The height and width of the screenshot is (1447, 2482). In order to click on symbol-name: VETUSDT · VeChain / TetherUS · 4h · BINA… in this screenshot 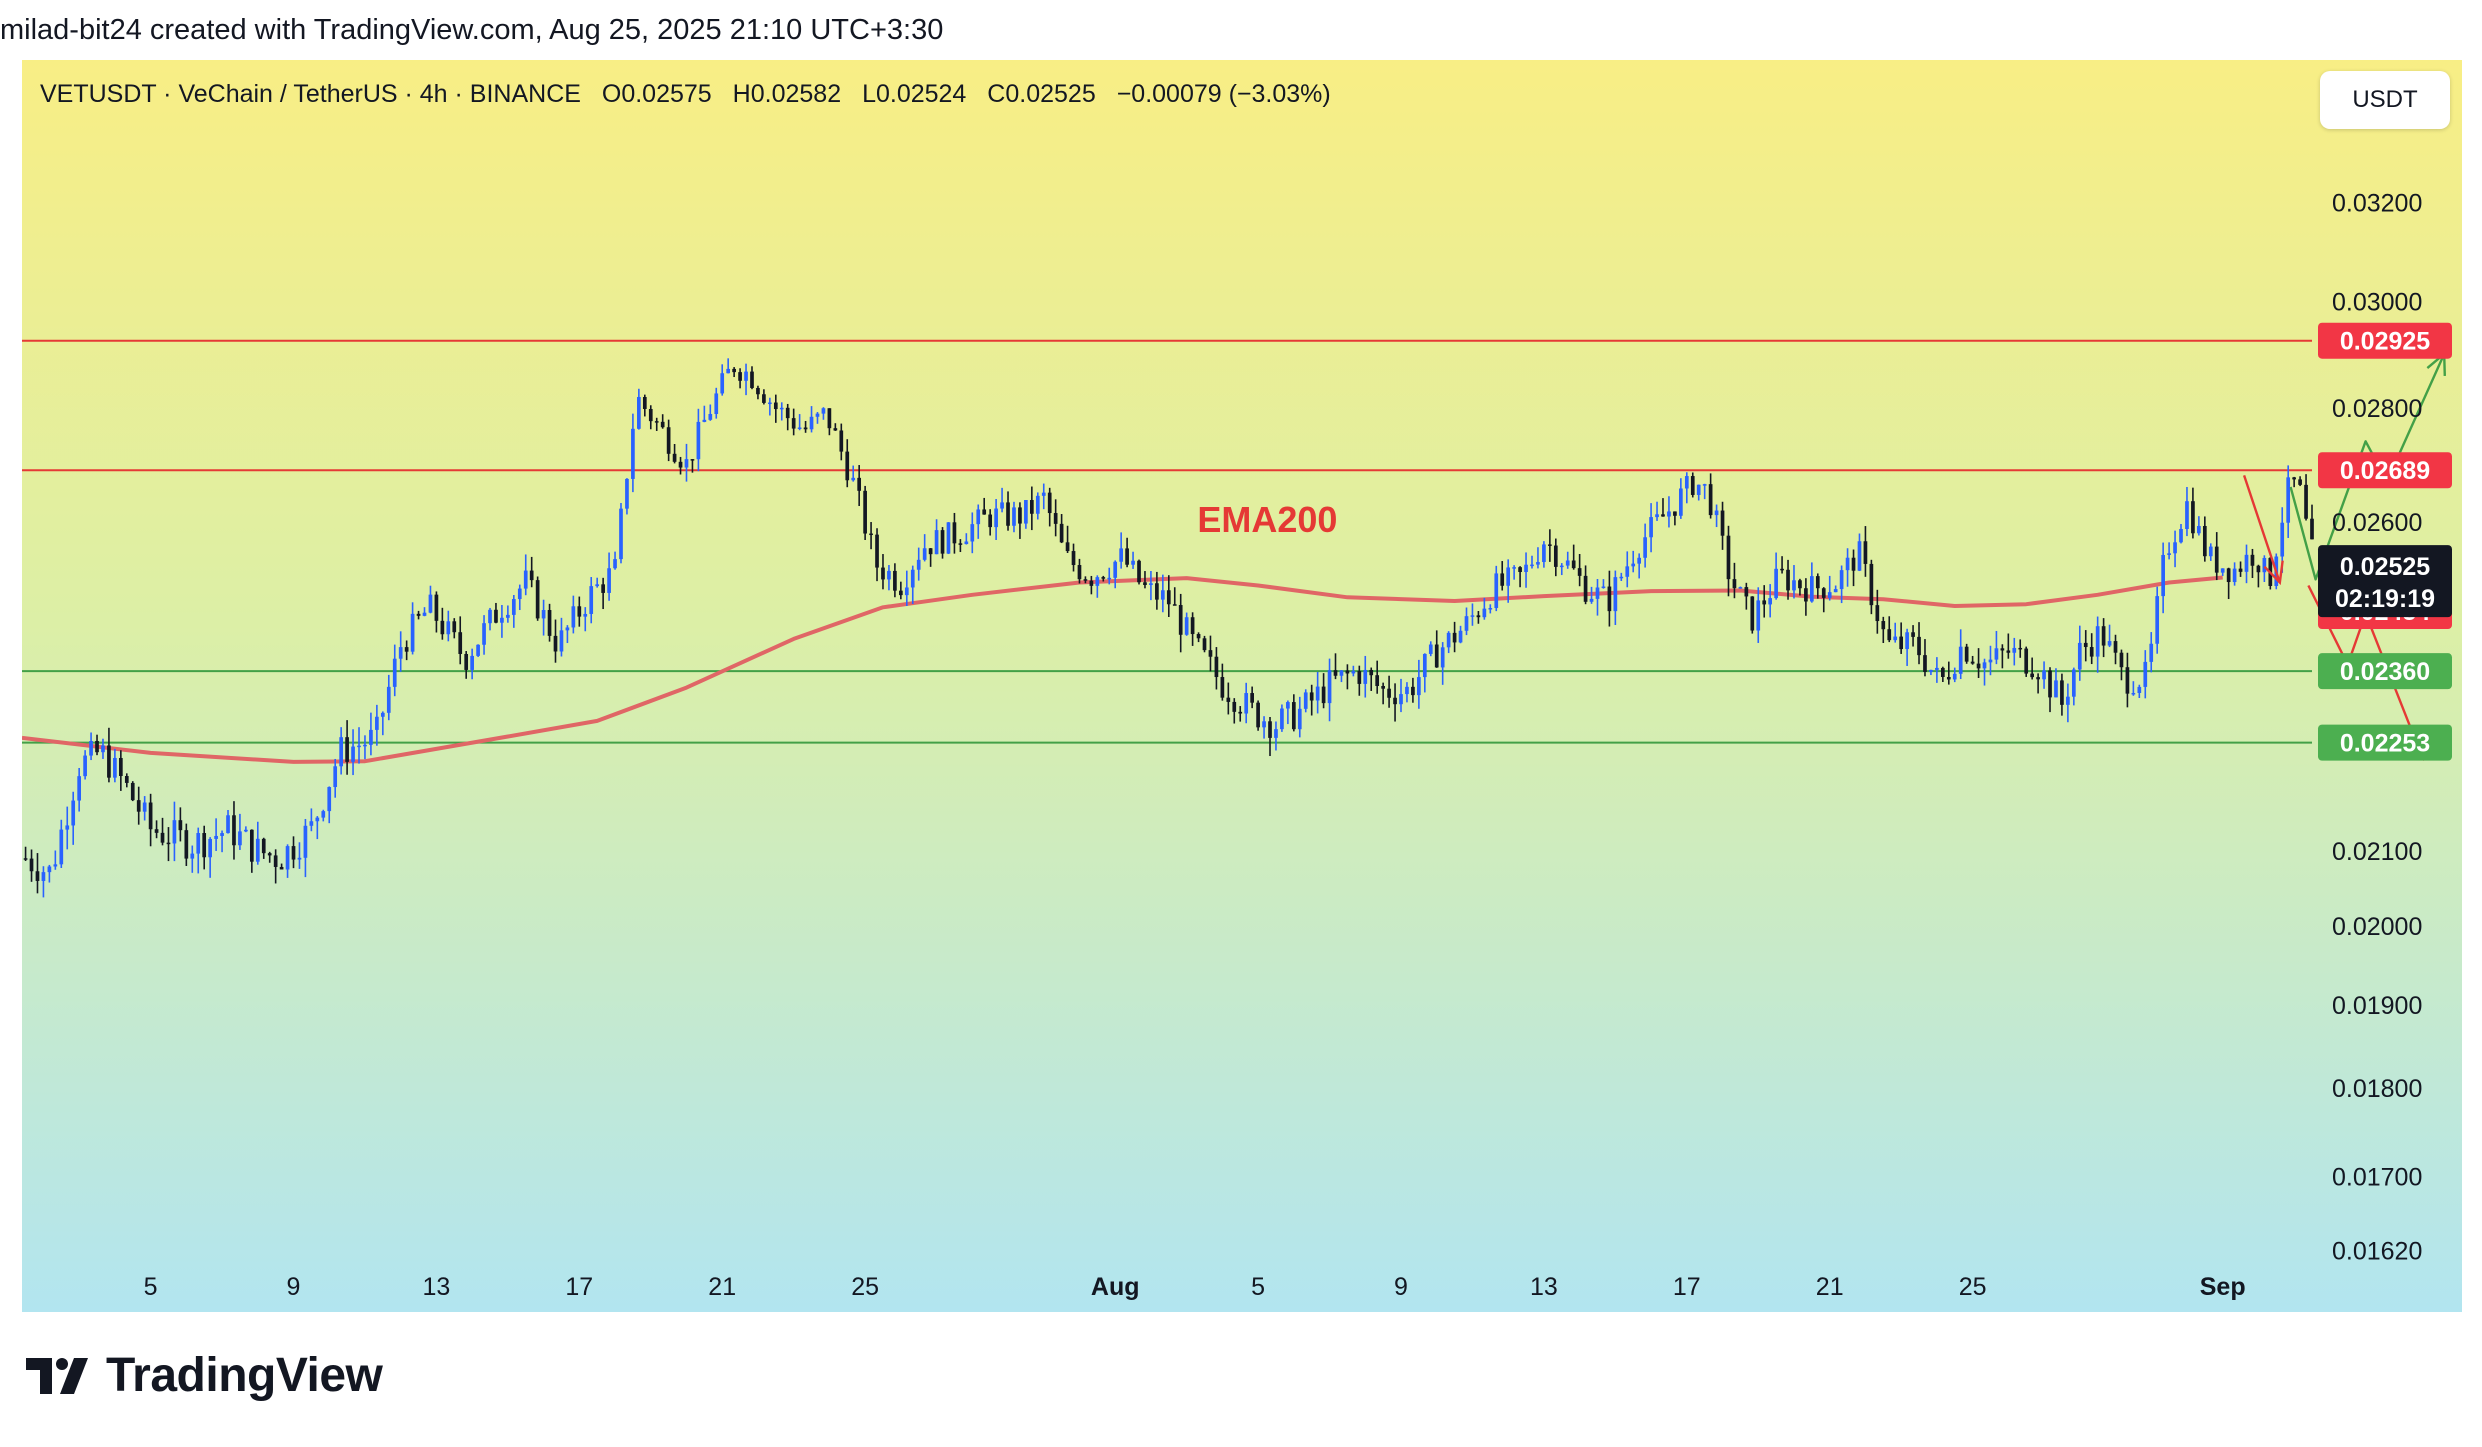, I will do `click(310, 94)`.